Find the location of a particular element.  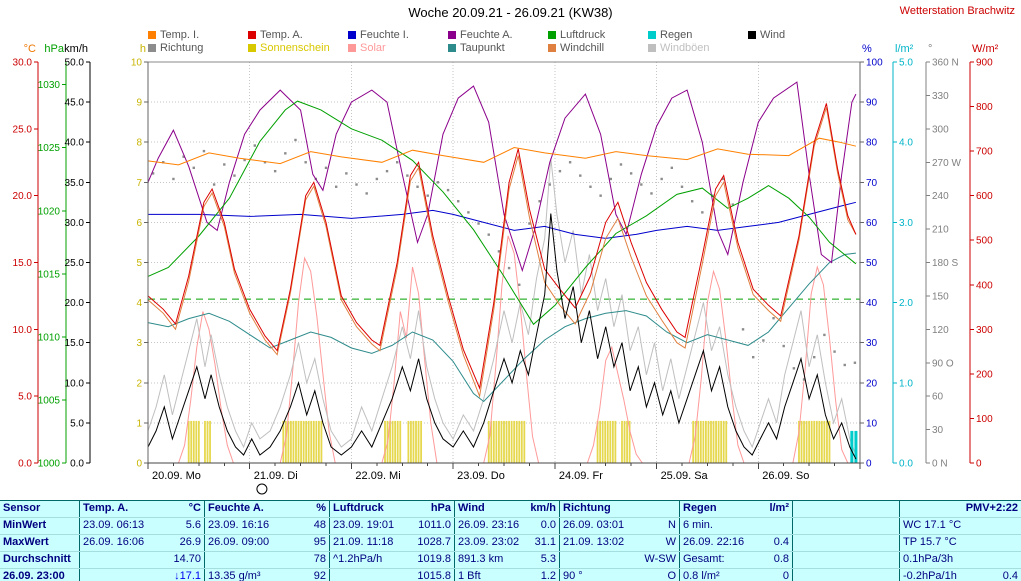

table-cell-hum-l: Feuchte A. is located at coordinates (236, 508).